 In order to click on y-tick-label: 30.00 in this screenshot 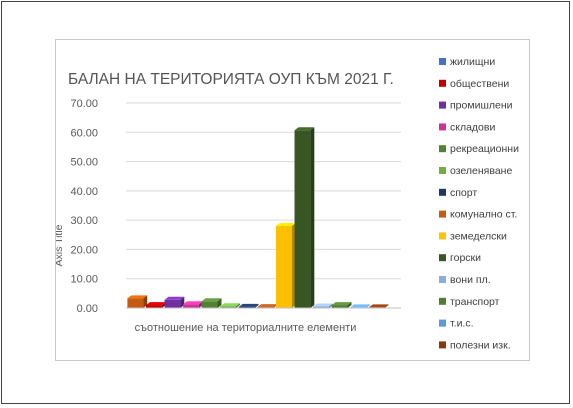, I will do `click(84, 221)`.